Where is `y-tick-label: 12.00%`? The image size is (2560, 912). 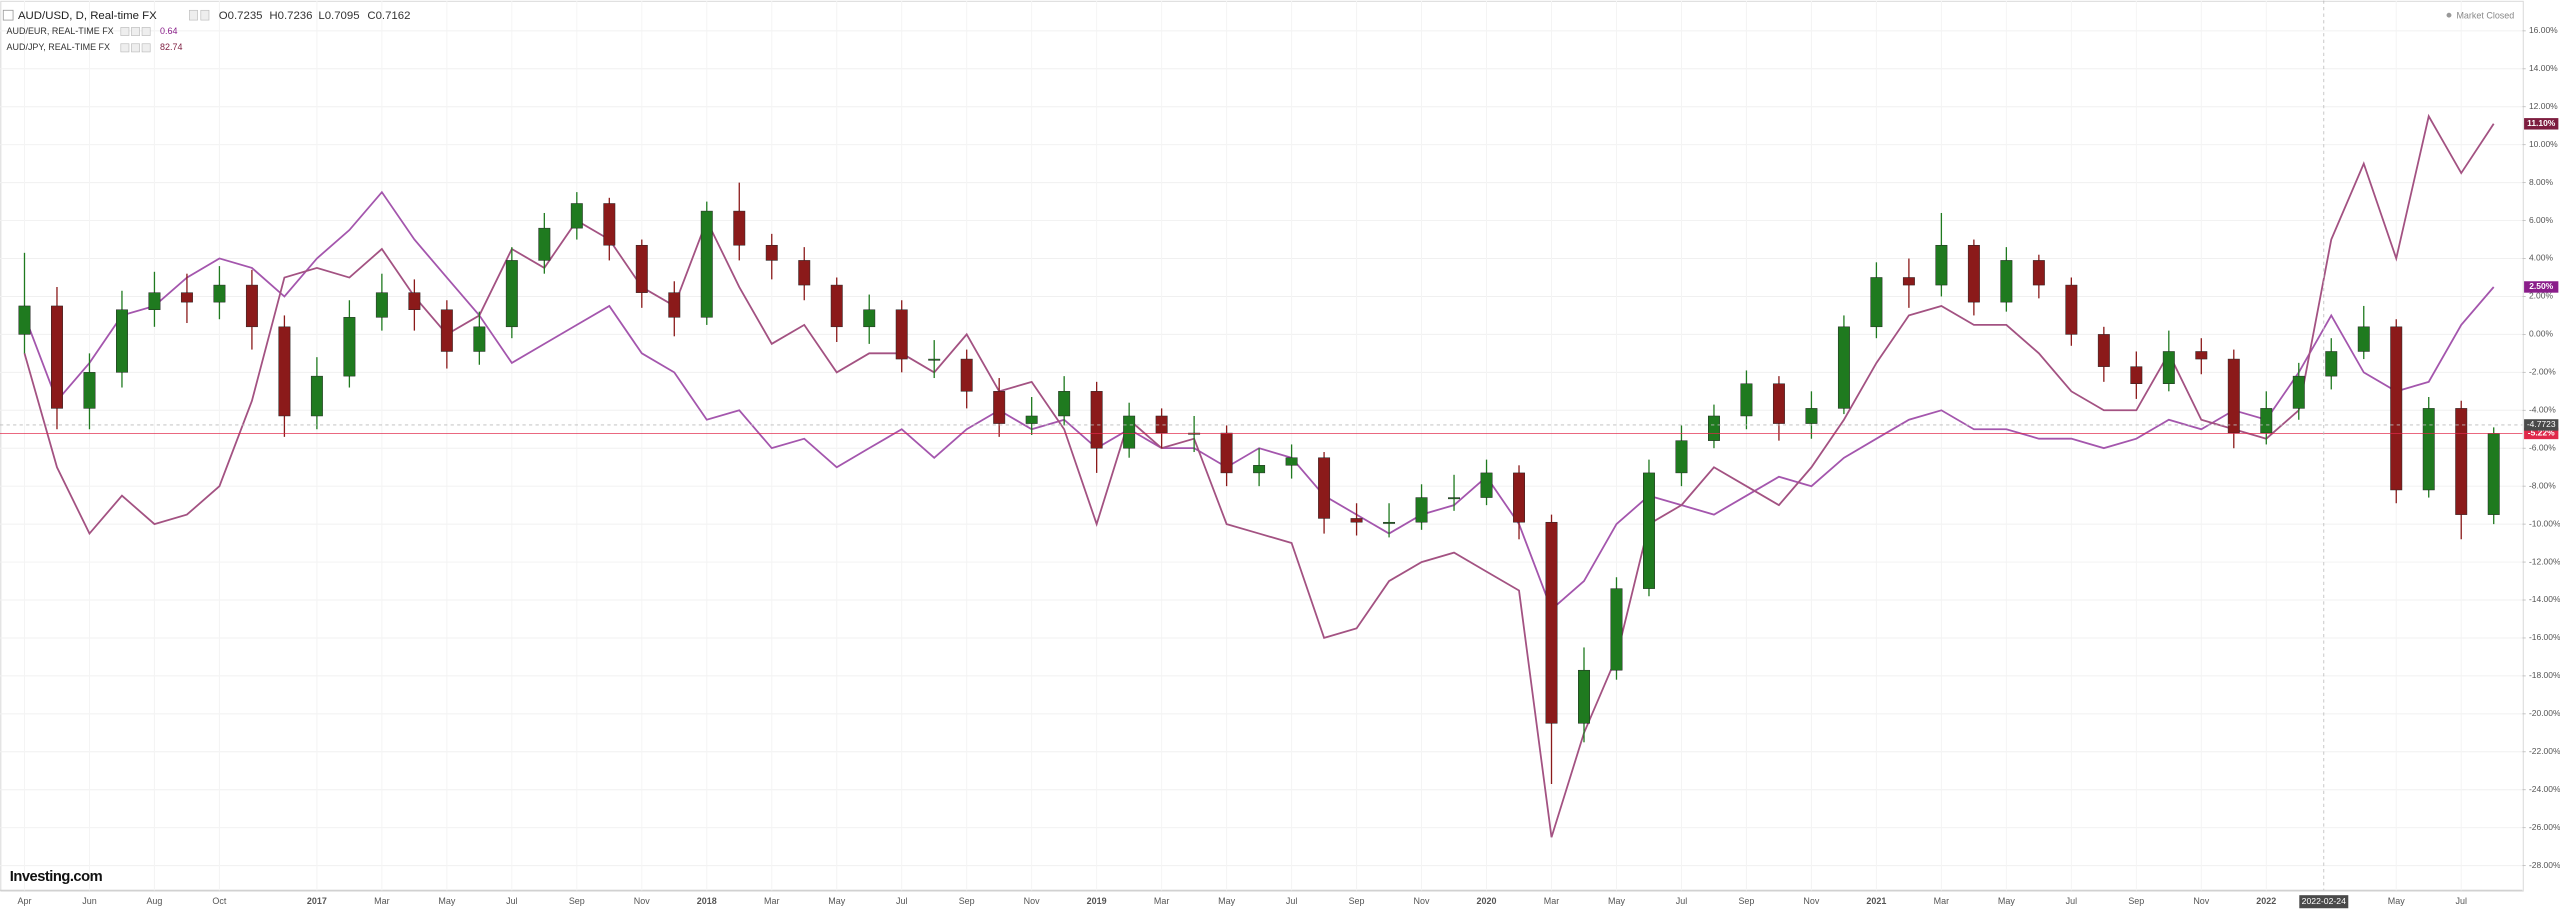 y-tick-label: 12.00% is located at coordinates (2543, 106).